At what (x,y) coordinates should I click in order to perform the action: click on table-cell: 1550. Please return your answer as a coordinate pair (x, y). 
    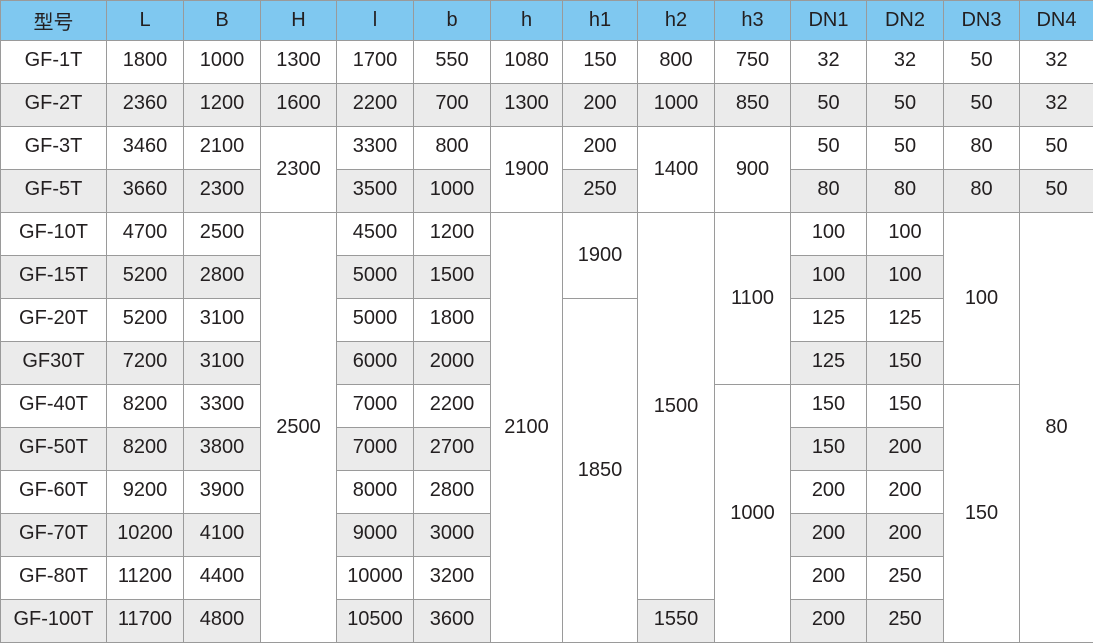
    Looking at the image, I should click on (676, 621).